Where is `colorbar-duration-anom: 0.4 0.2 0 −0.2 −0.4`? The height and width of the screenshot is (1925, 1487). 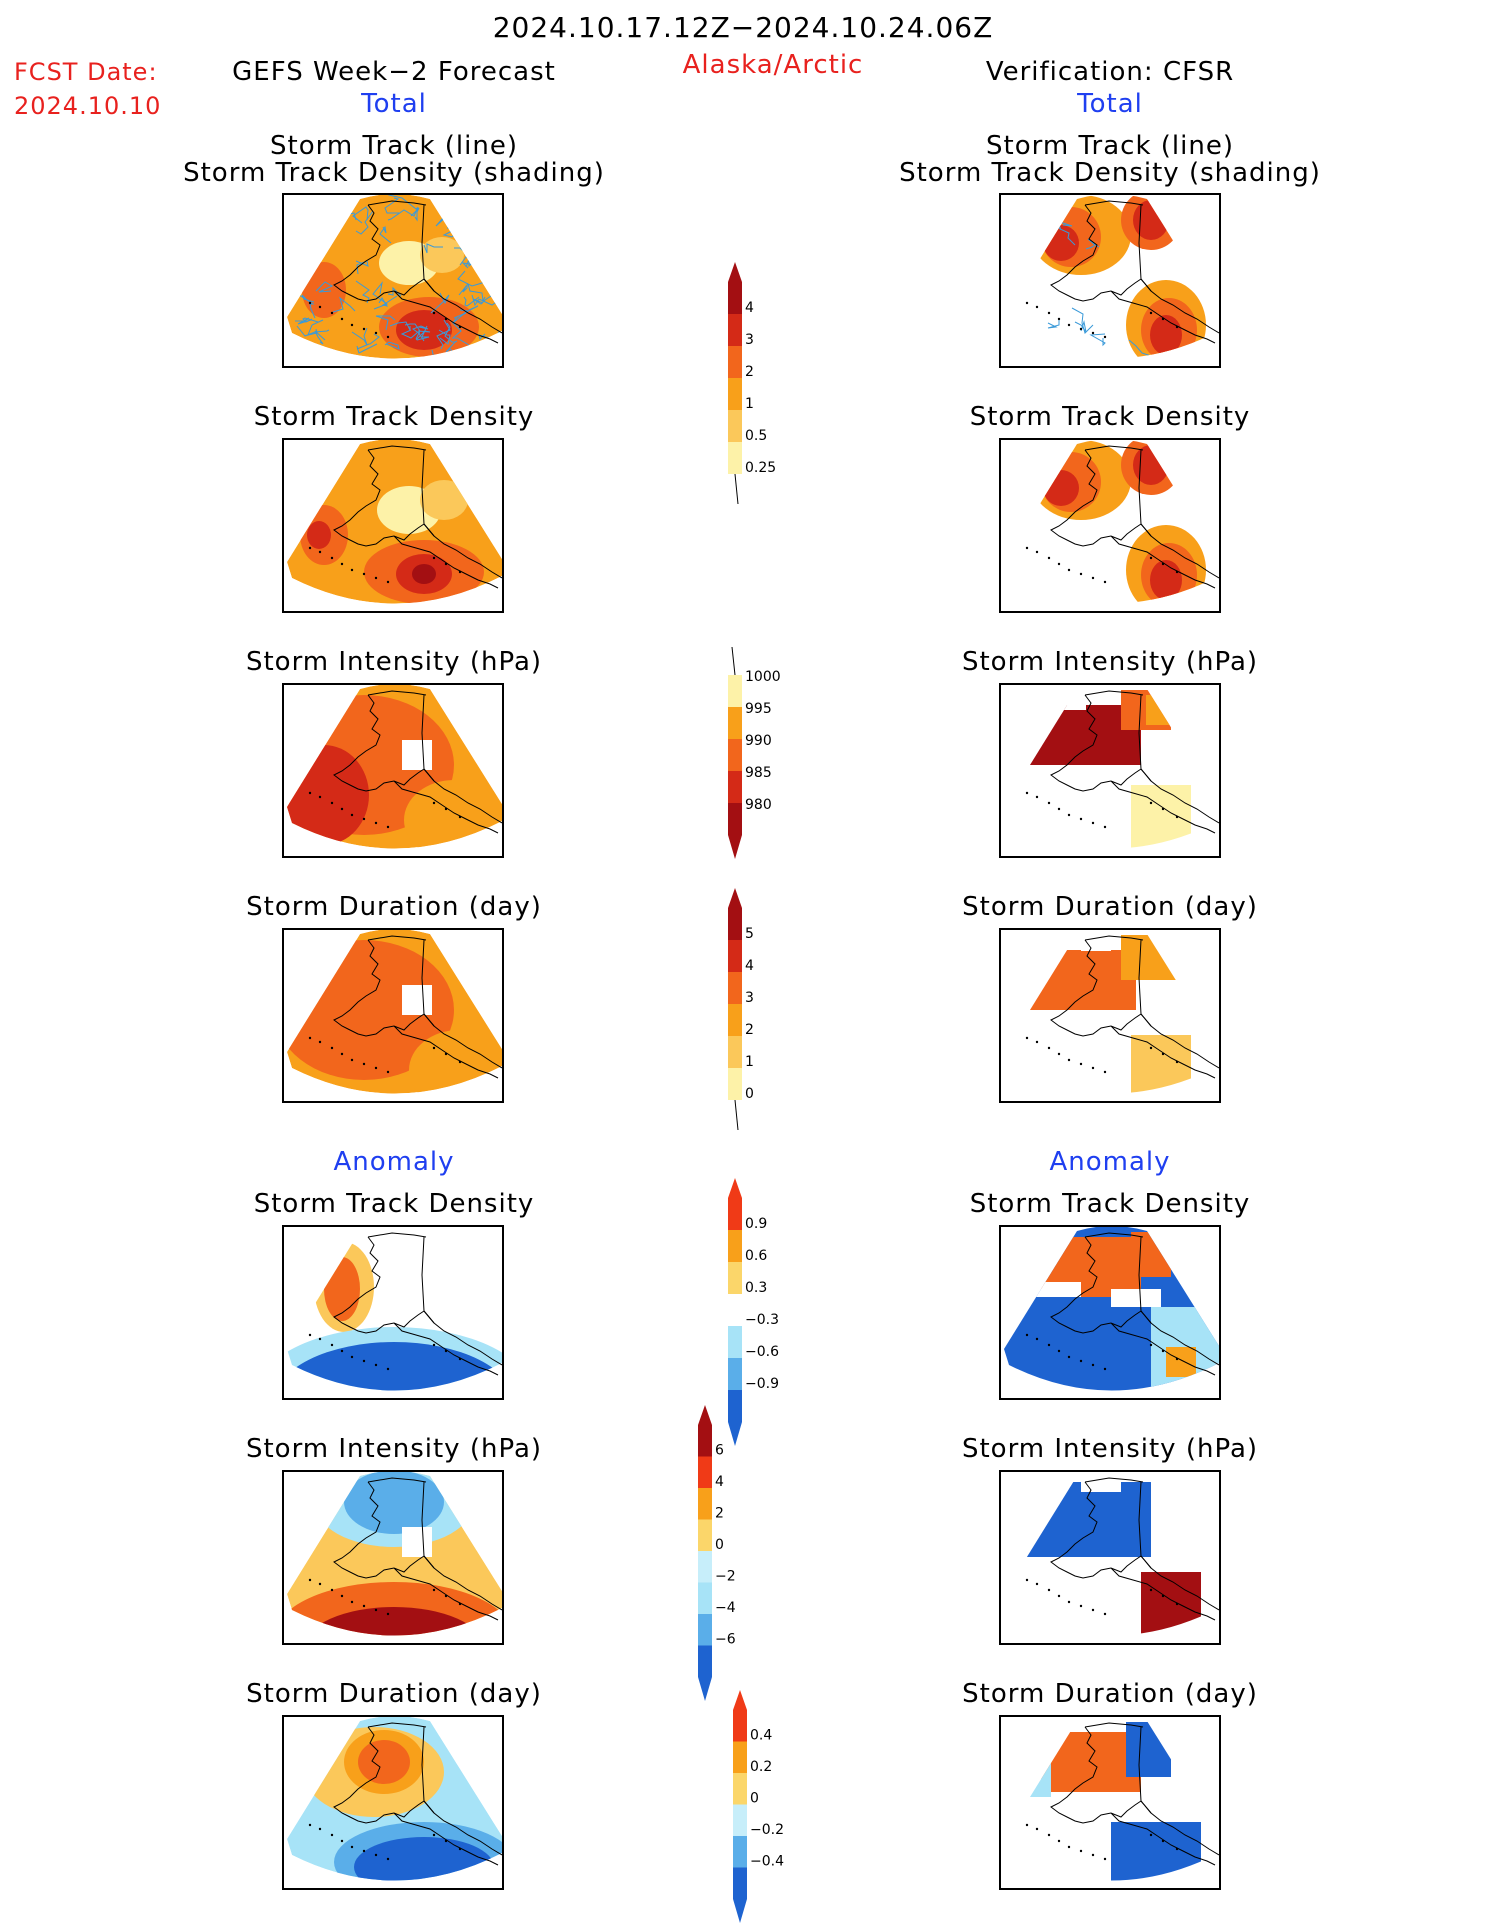 colorbar-duration-anom: 0.4 0.2 0 −0.2 −0.4 is located at coordinates (758, 1806).